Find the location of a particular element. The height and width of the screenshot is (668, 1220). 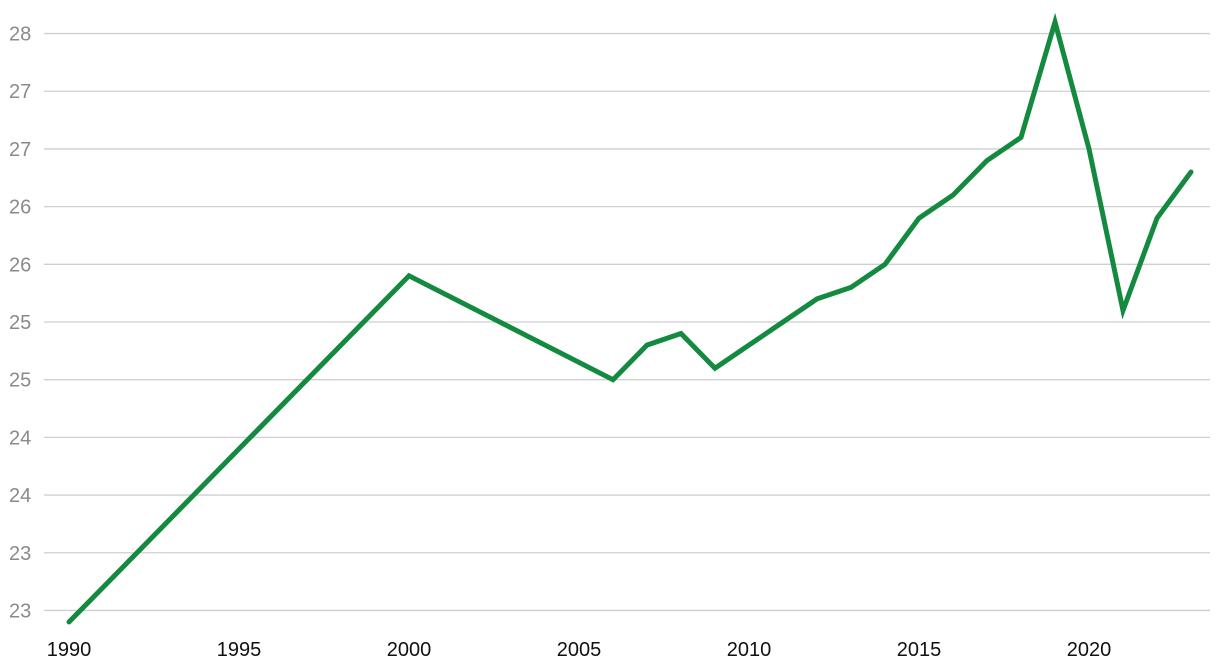

x-tick-label: 2005 is located at coordinates (579, 650).